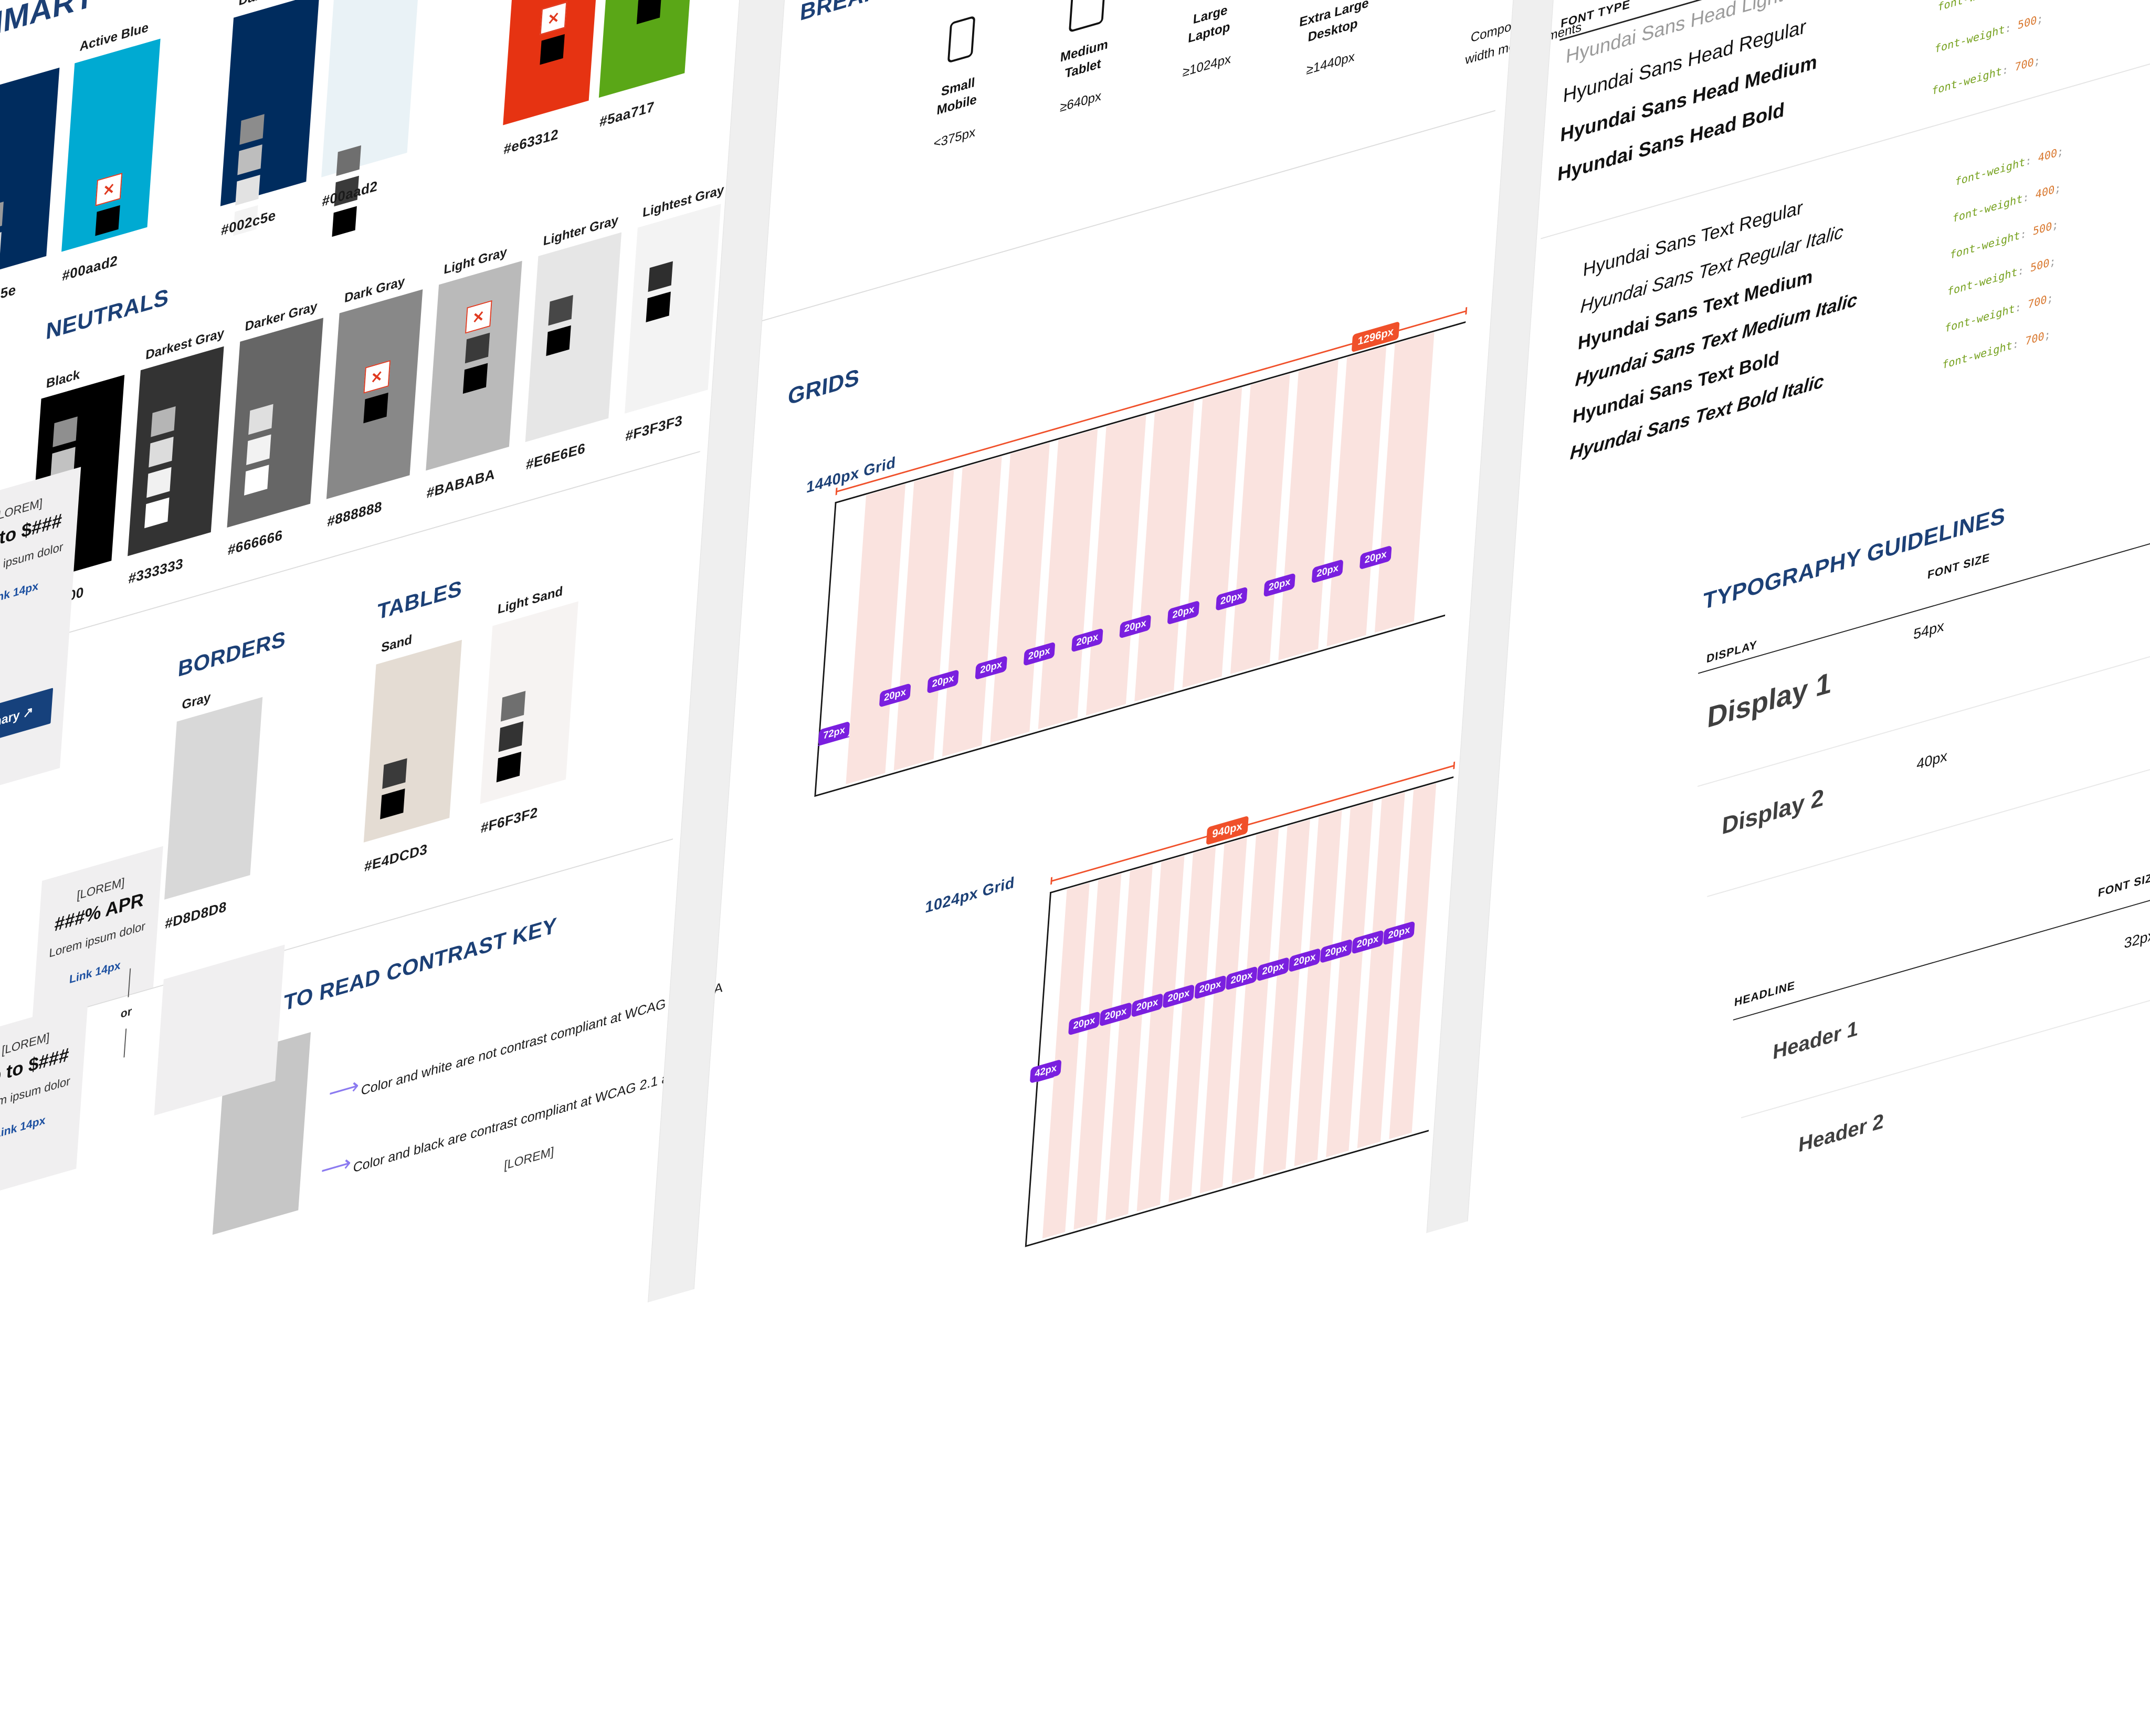 The height and width of the screenshot is (1736, 2150). I want to click on swatch-name-label: Sand, so click(397, 644).